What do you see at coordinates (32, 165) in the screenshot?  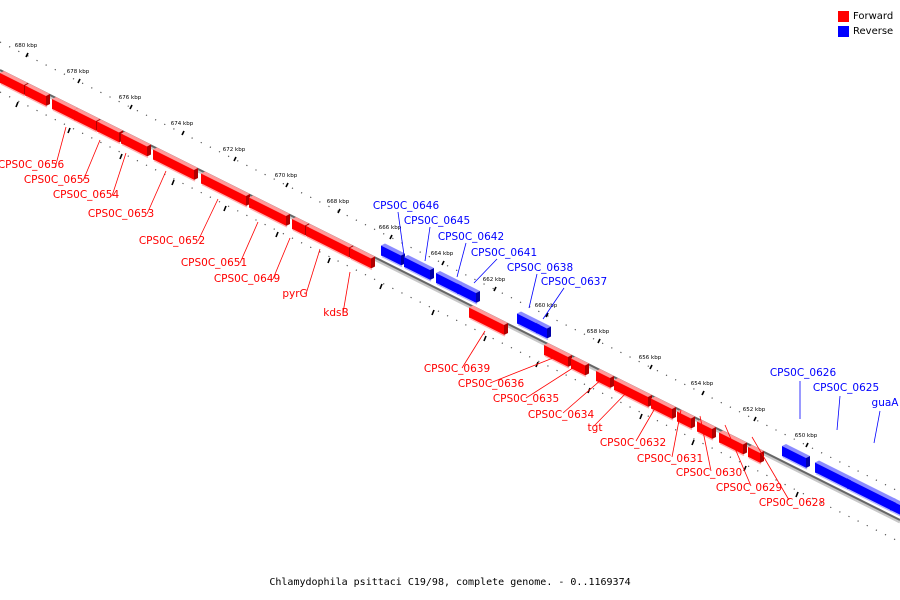 I see `gene-label: CPS0C_0656` at bounding box center [32, 165].